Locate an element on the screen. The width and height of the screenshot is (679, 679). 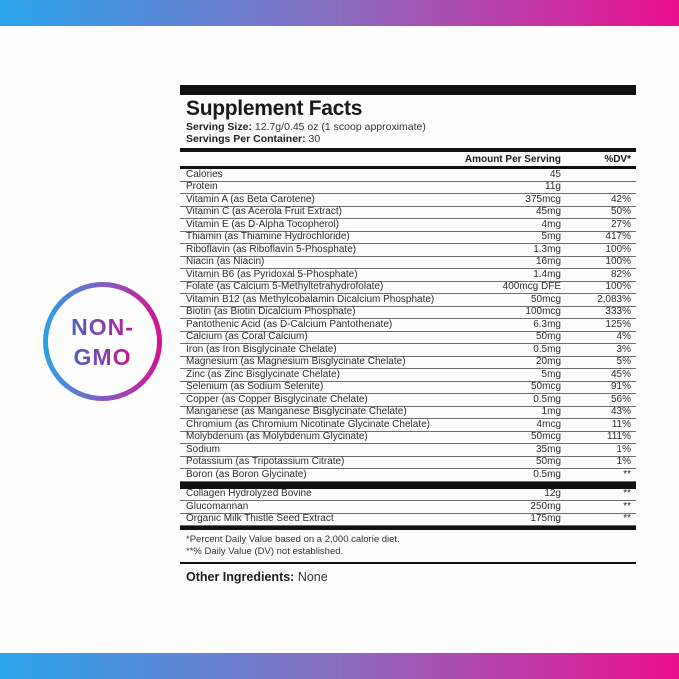
nutrient-name: Niacin (as Niacin) is located at coordinates (225, 262).